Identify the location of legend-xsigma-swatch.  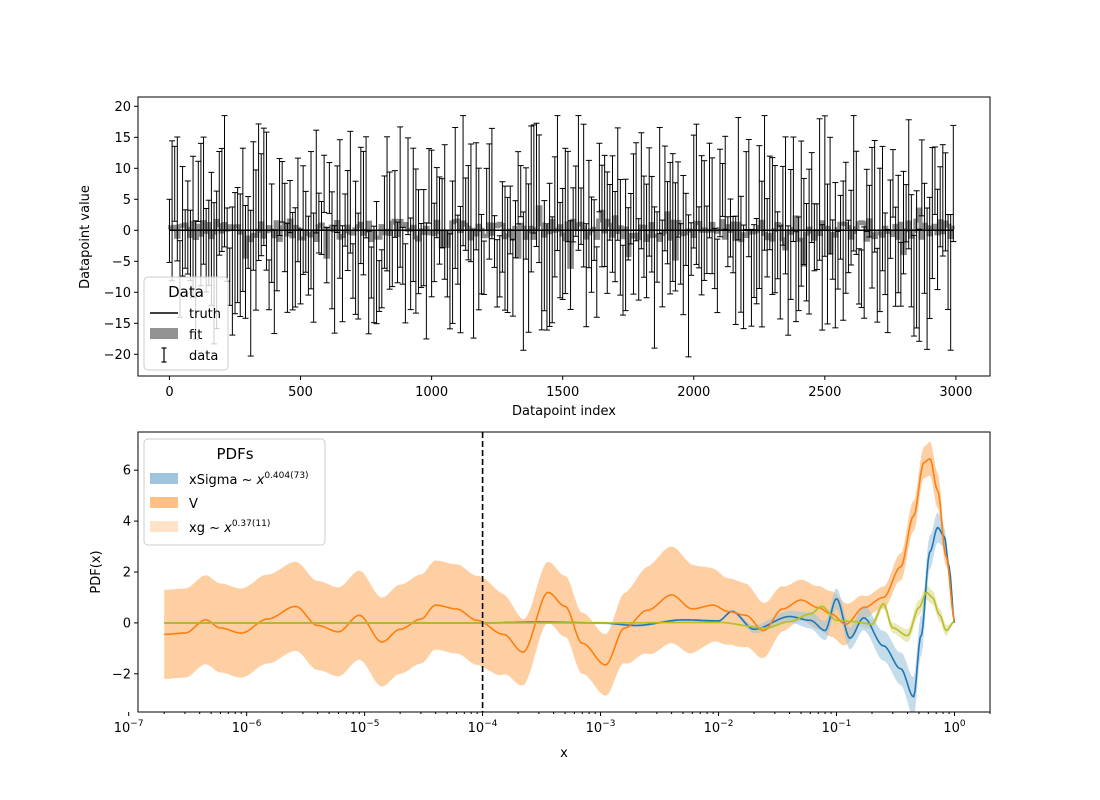
(164, 478).